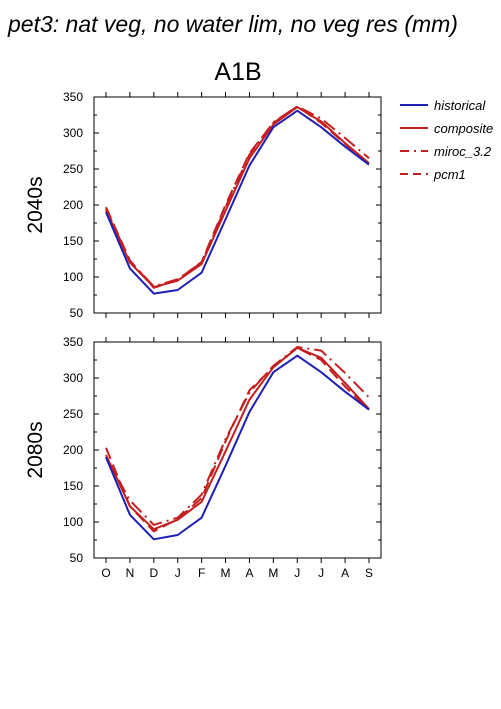 This screenshot has height=709, width=501. I want to click on x-tick-label: O, so click(105, 573).